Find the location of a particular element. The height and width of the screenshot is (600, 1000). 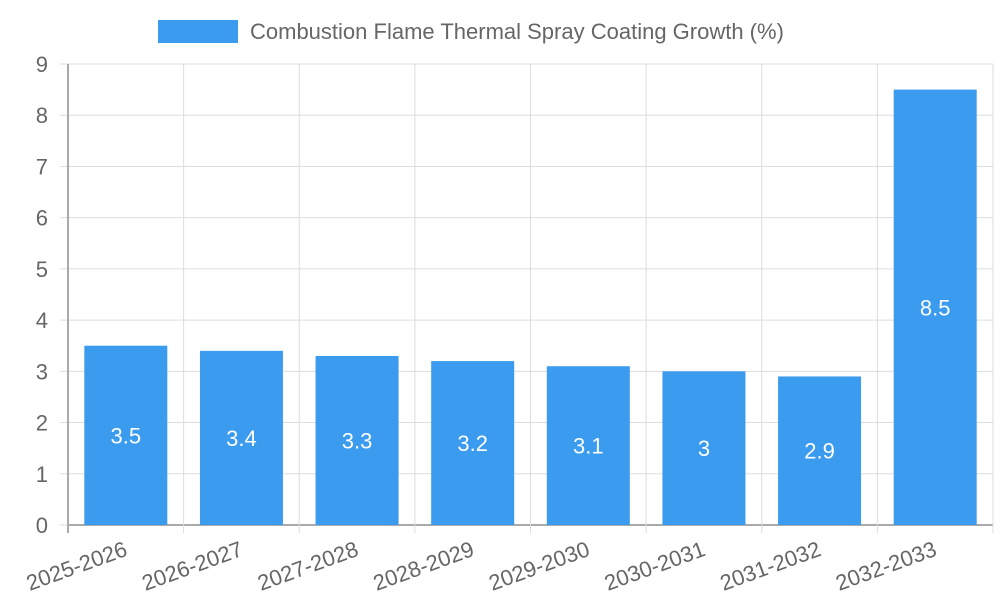

x-tick-label: 2032-2033 is located at coordinates (885, 565).